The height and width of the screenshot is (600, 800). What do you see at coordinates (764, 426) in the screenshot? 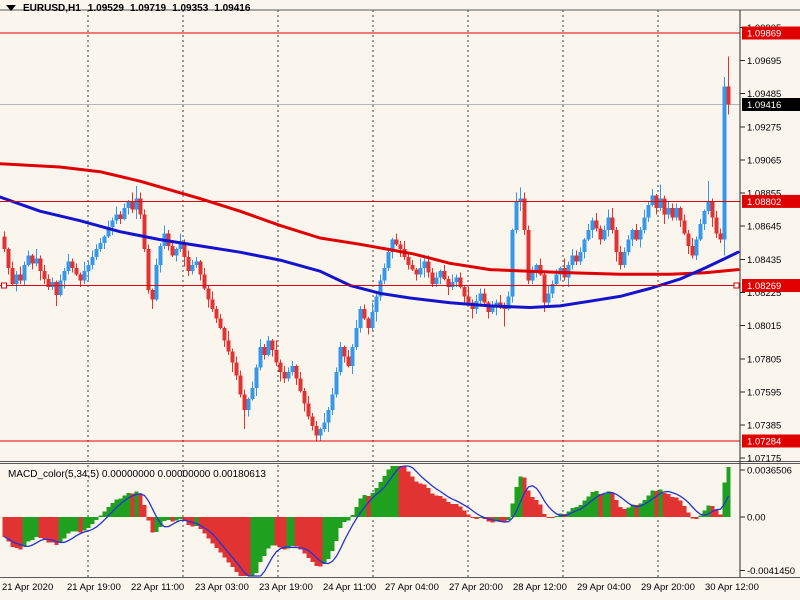
I see `price-tick-label: 1.07385` at bounding box center [764, 426].